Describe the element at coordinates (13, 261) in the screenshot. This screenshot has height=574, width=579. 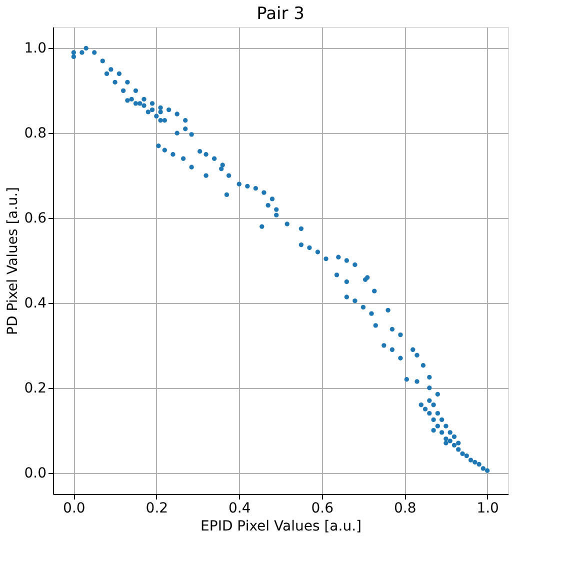
I see `y-axis-title: PD Pixel Values [a.u.]` at that location.